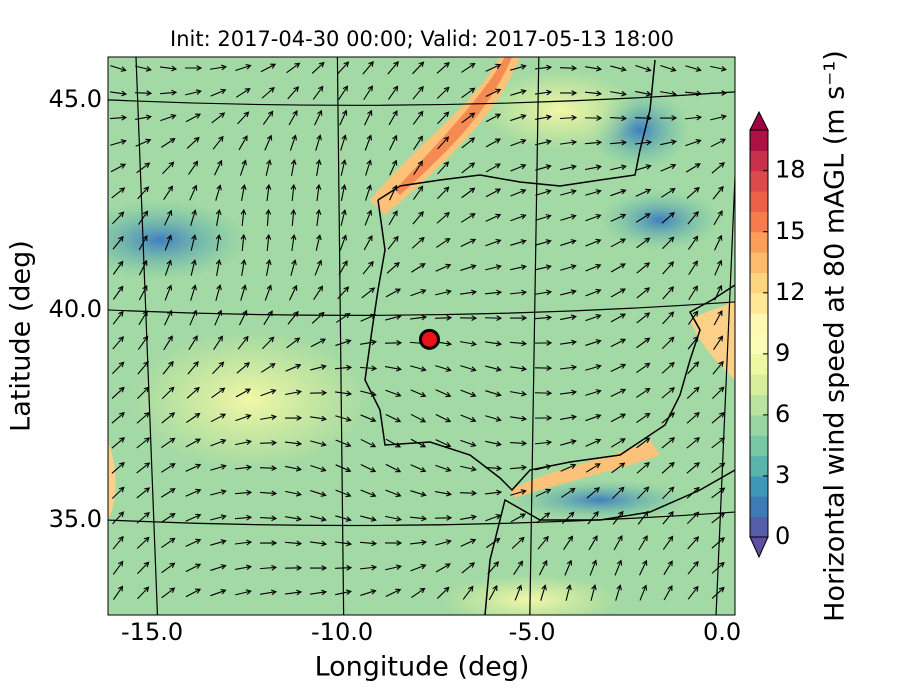 Image resolution: width=900 pixels, height=700 pixels. What do you see at coordinates (782, 536) in the screenshot?
I see `colorbar-tick-label: 0` at bounding box center [782, 536].